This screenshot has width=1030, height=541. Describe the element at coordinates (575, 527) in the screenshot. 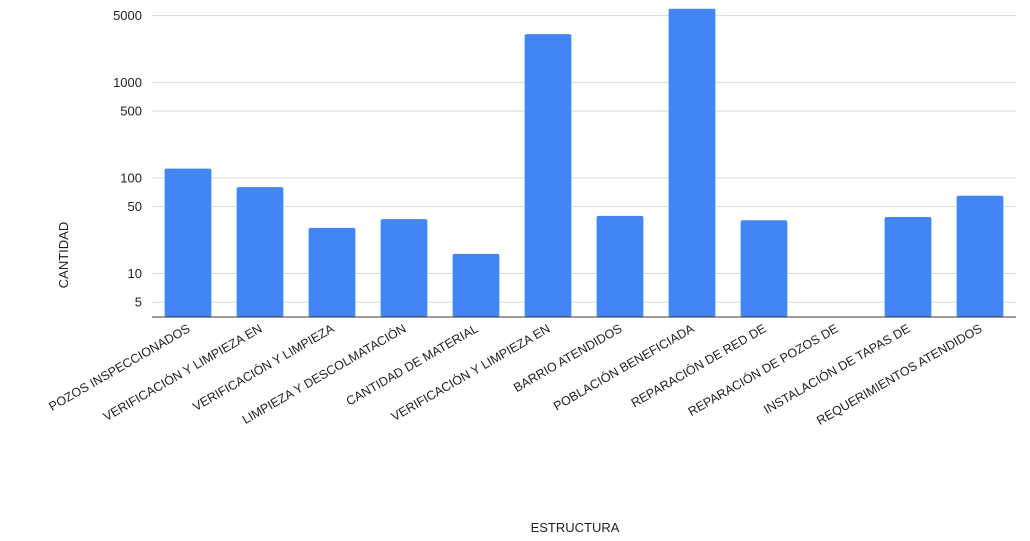

I see `x-axis-title: ESTRUCTURA` at that location.